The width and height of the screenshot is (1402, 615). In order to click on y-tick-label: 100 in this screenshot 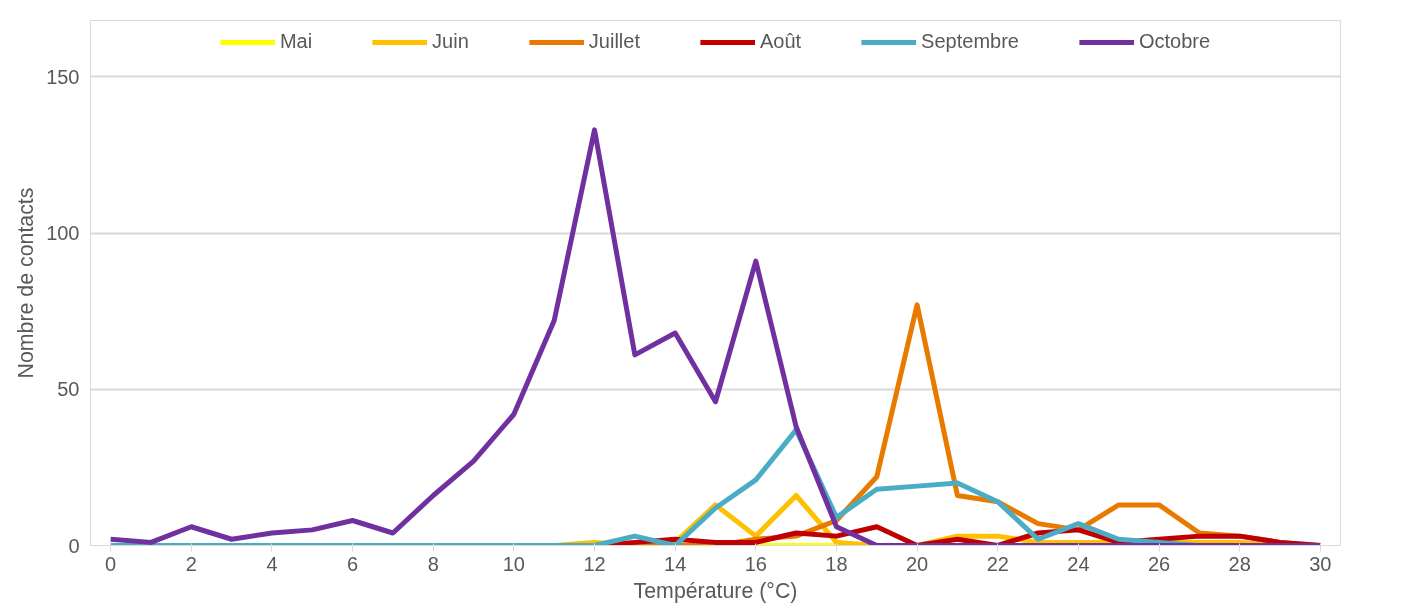, I will do `click(63, 233)`.